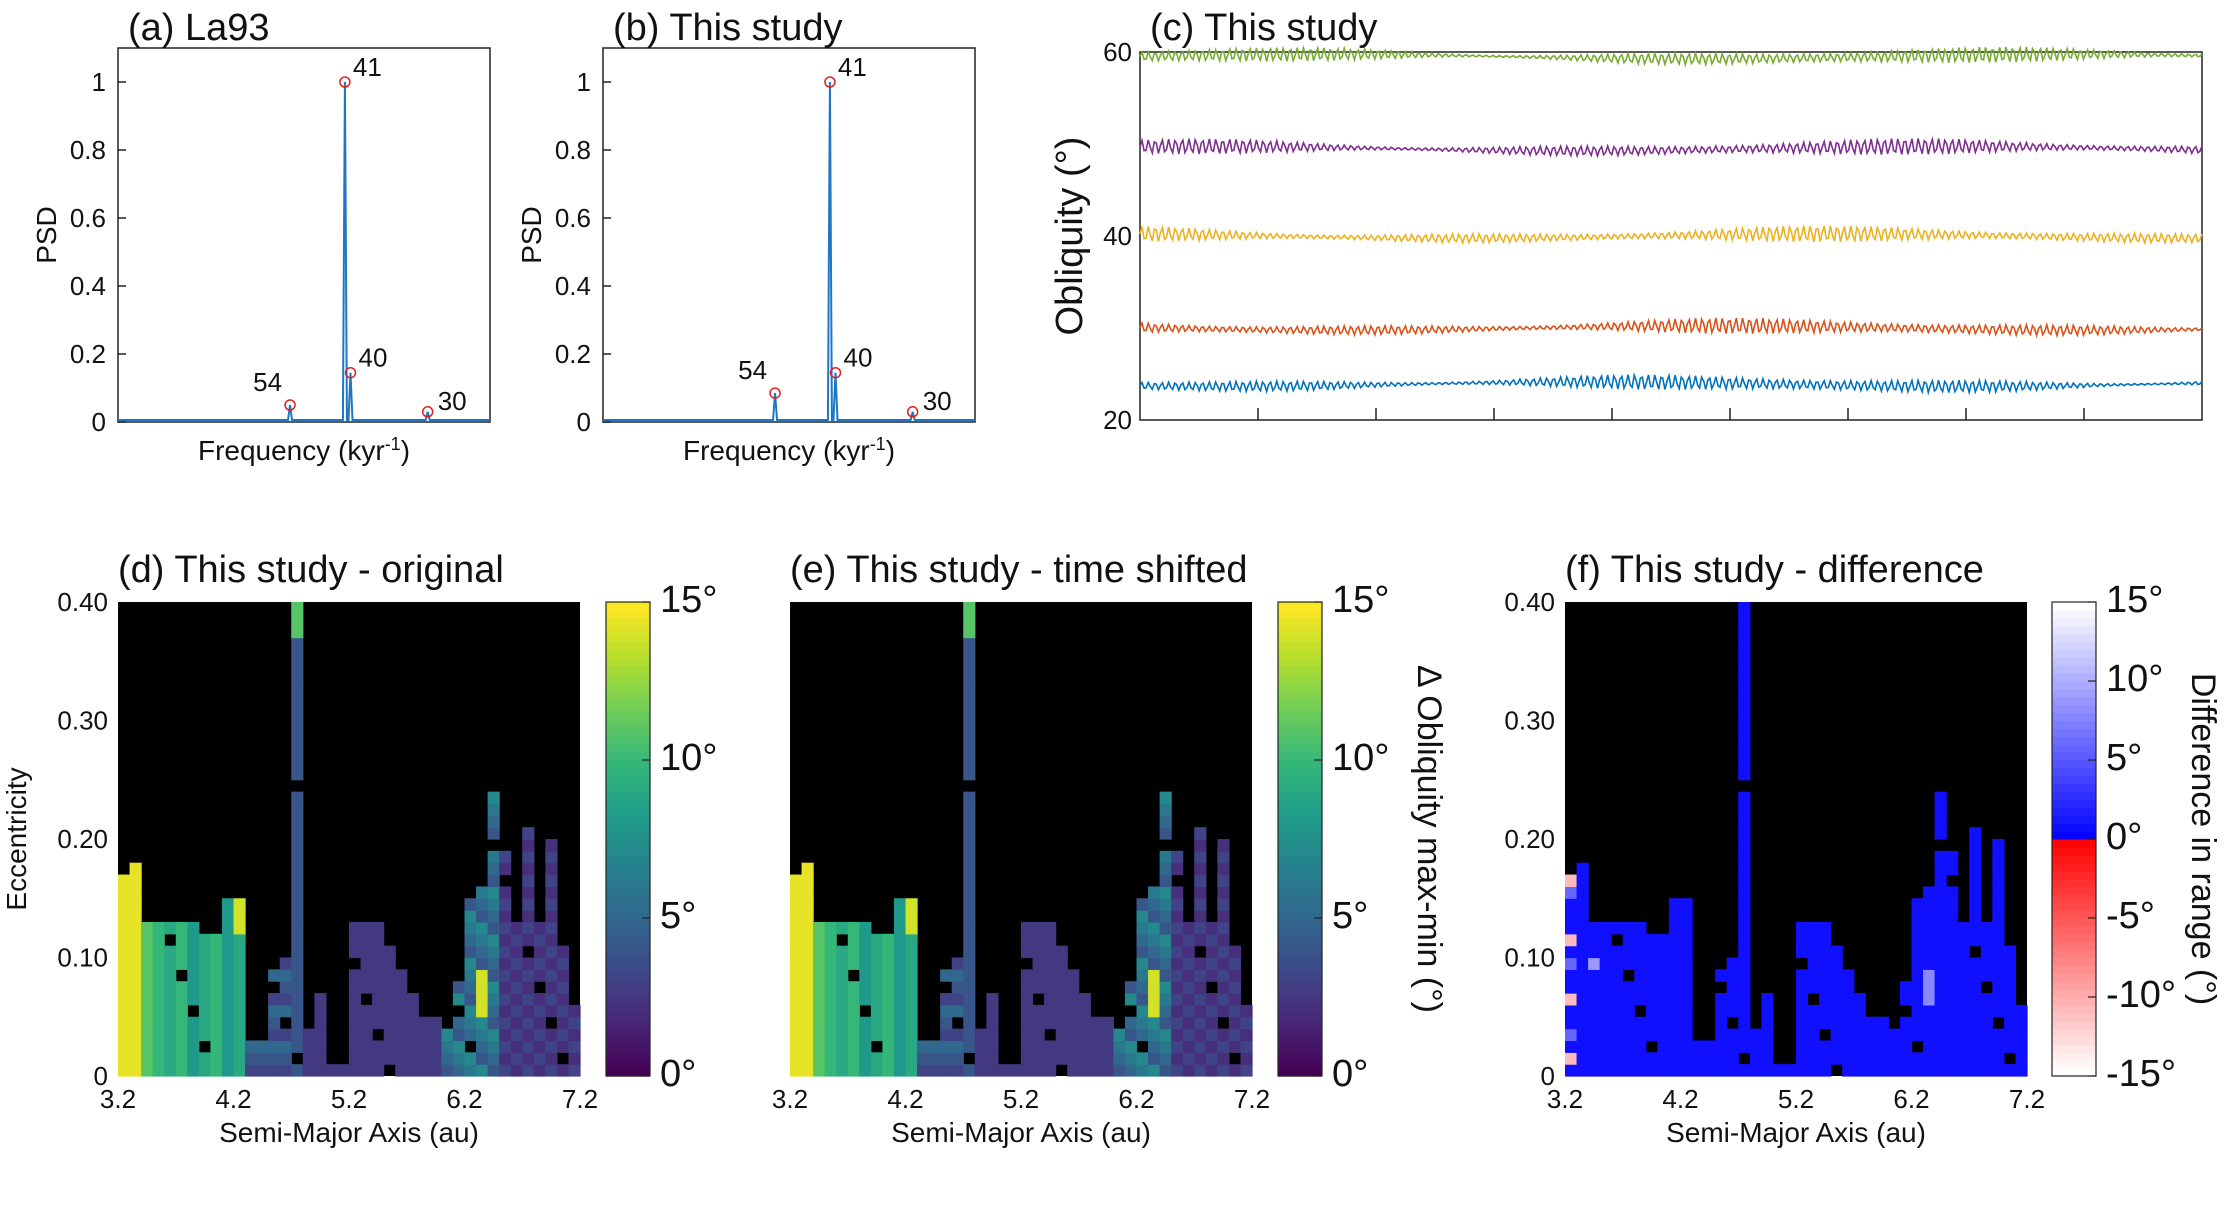 This screenshot has height=1209, width=2224. I want to click on y-tick-label: 0.20, so click(1529, 839).